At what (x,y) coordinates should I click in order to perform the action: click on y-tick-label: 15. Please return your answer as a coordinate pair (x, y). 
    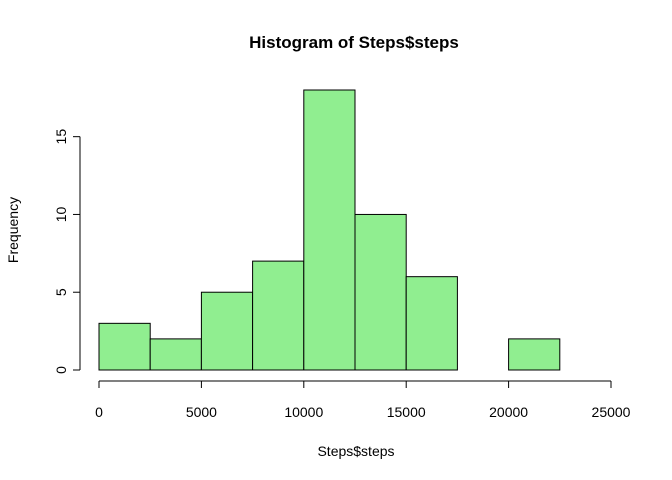
    Looking at the image, I should click on (61, 137).